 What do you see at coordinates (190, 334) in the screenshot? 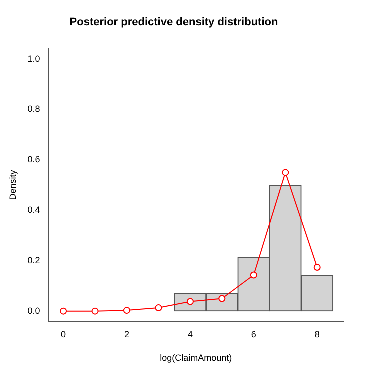
I see `x-tick-label: 4` at bounding box center [190, 334].